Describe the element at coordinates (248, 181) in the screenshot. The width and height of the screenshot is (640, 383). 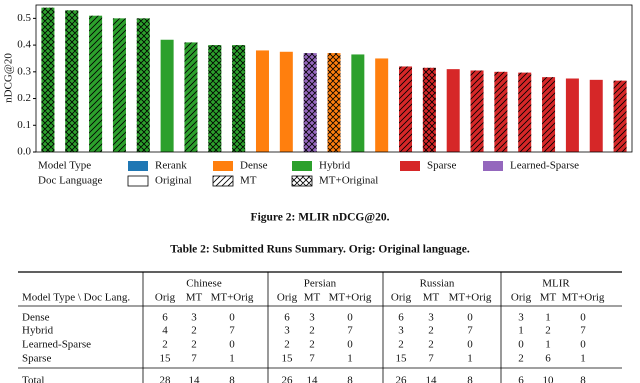
I see `legend-label: MT` at that location.